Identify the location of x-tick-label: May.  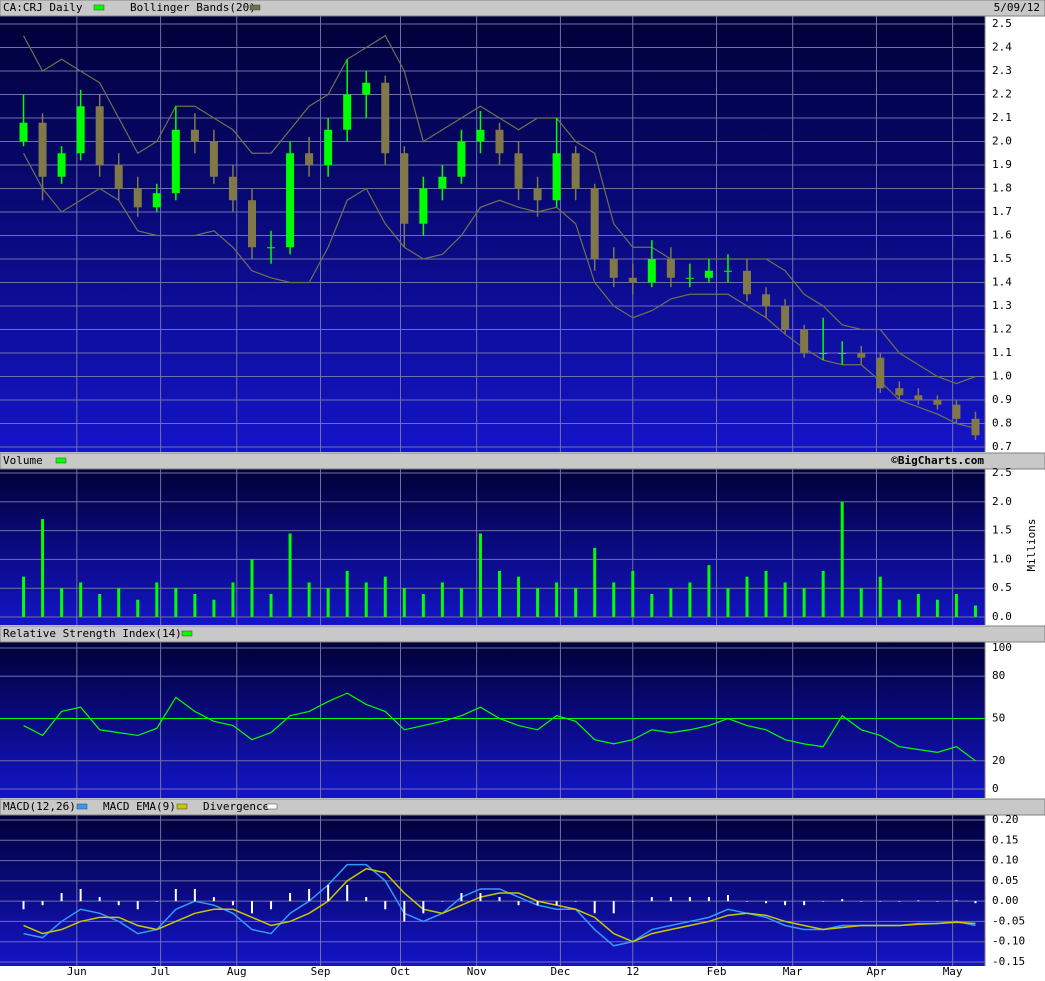
(953, 971).